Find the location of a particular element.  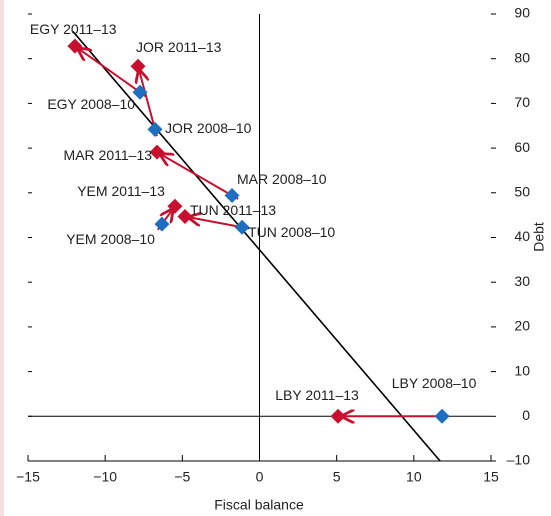

y-tick-label: 80 is located at coordinates (522, 57).